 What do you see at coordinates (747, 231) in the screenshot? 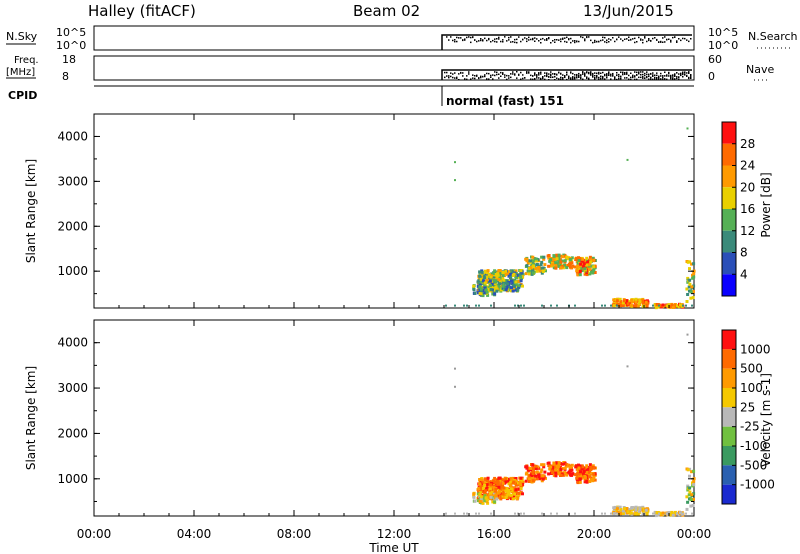
I see `colorbar-tick-label: 12` at bounding box center [747, 231].